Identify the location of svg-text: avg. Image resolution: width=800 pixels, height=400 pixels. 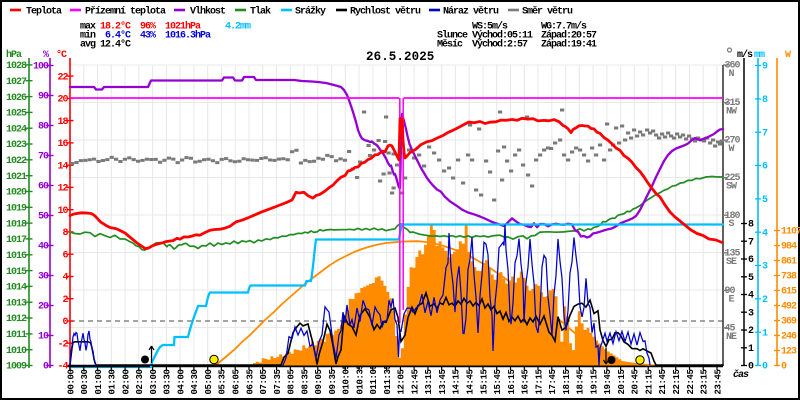
(88, 45).